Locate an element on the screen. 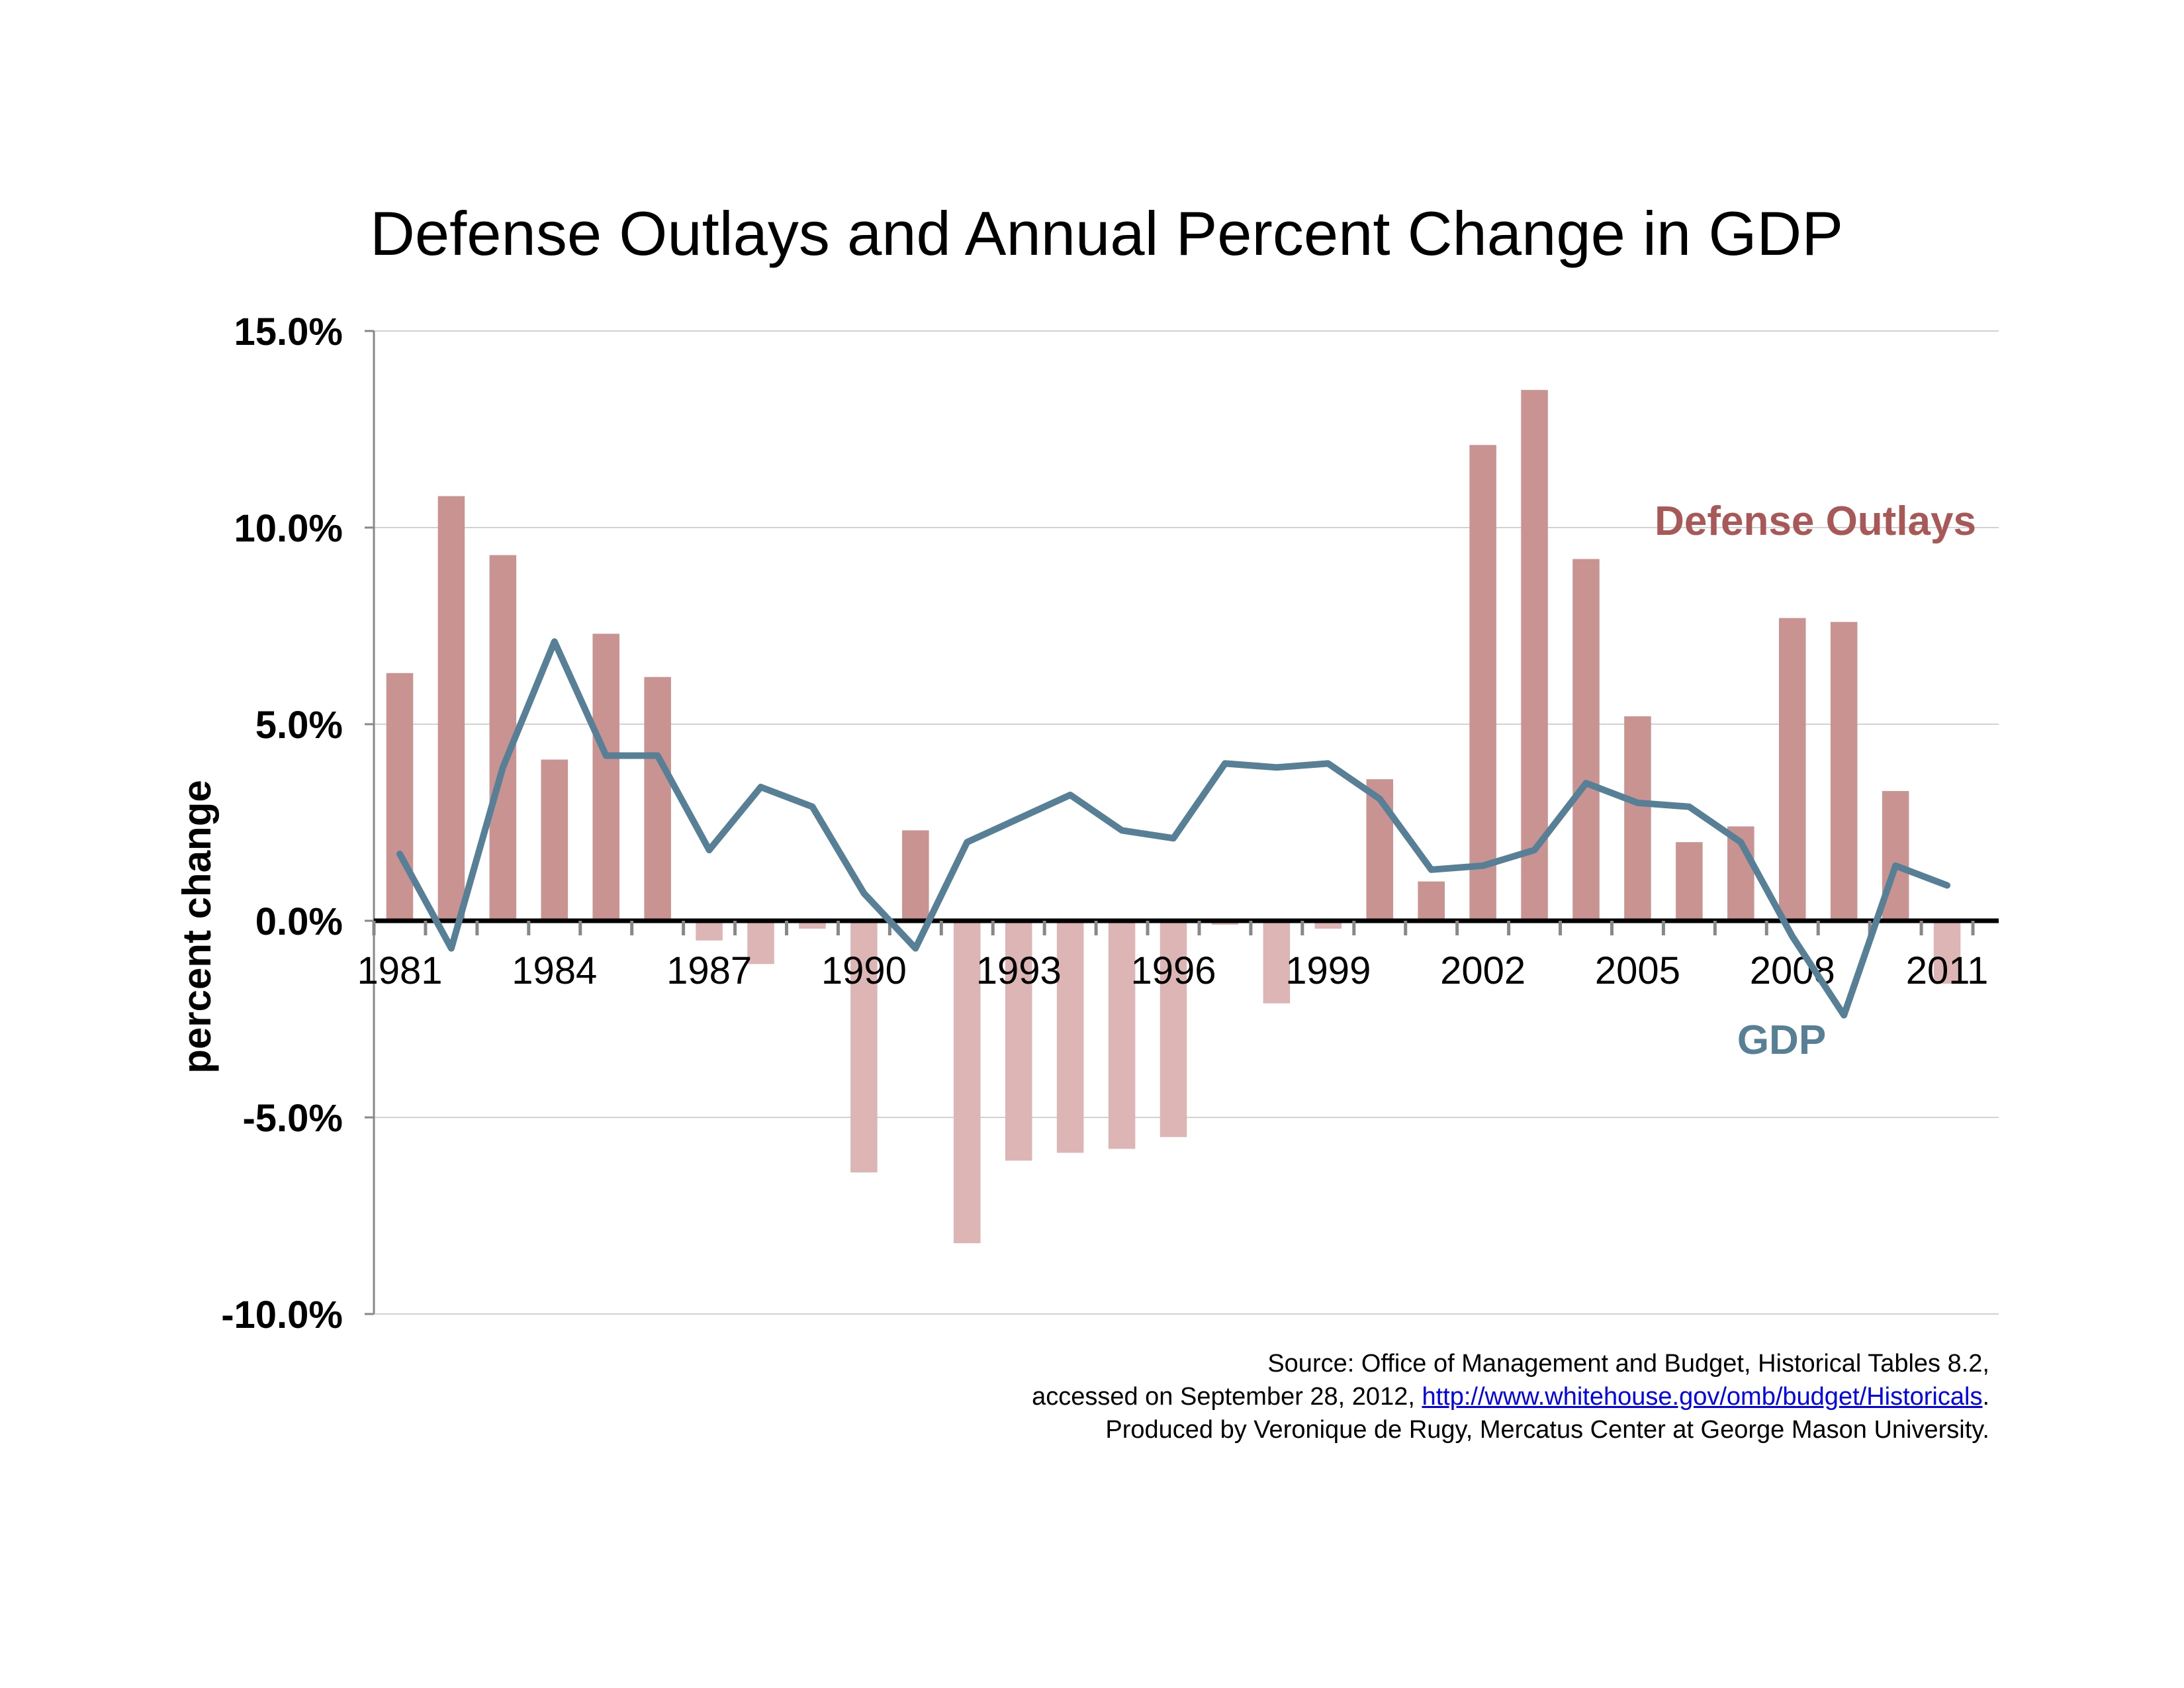  x-tick-label: 2005 is located at coordinates (1638, 970).